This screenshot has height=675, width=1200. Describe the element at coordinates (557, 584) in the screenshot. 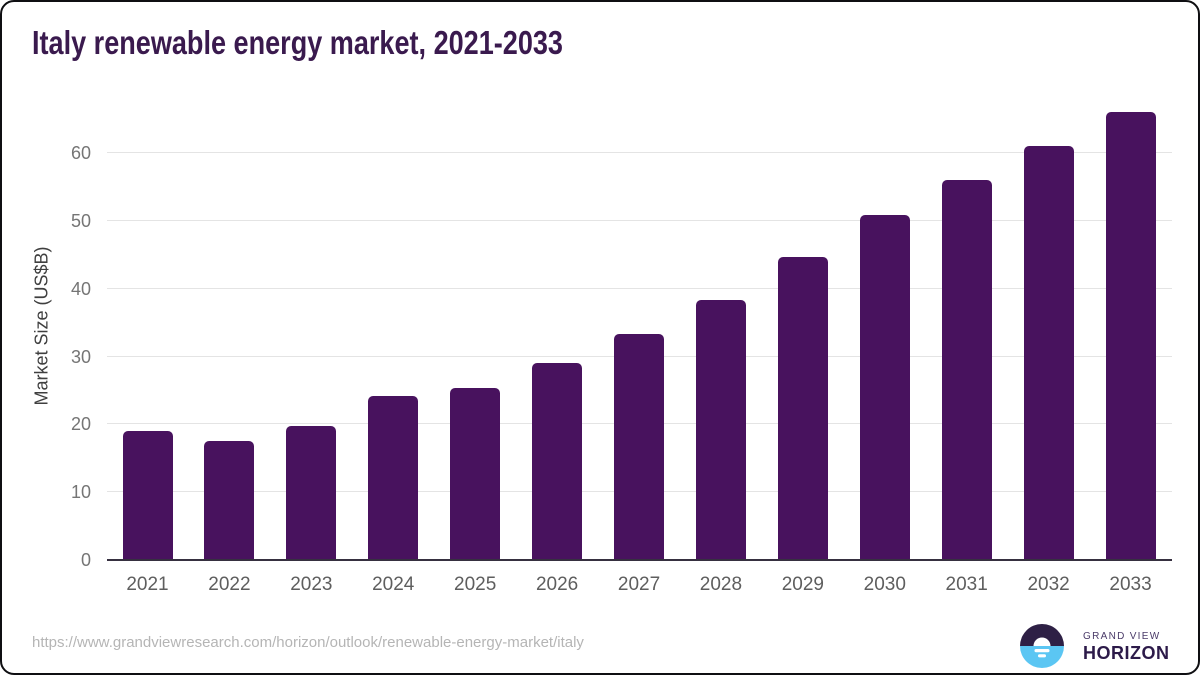

I see `x-tick-label-2026: 2026` at that location.